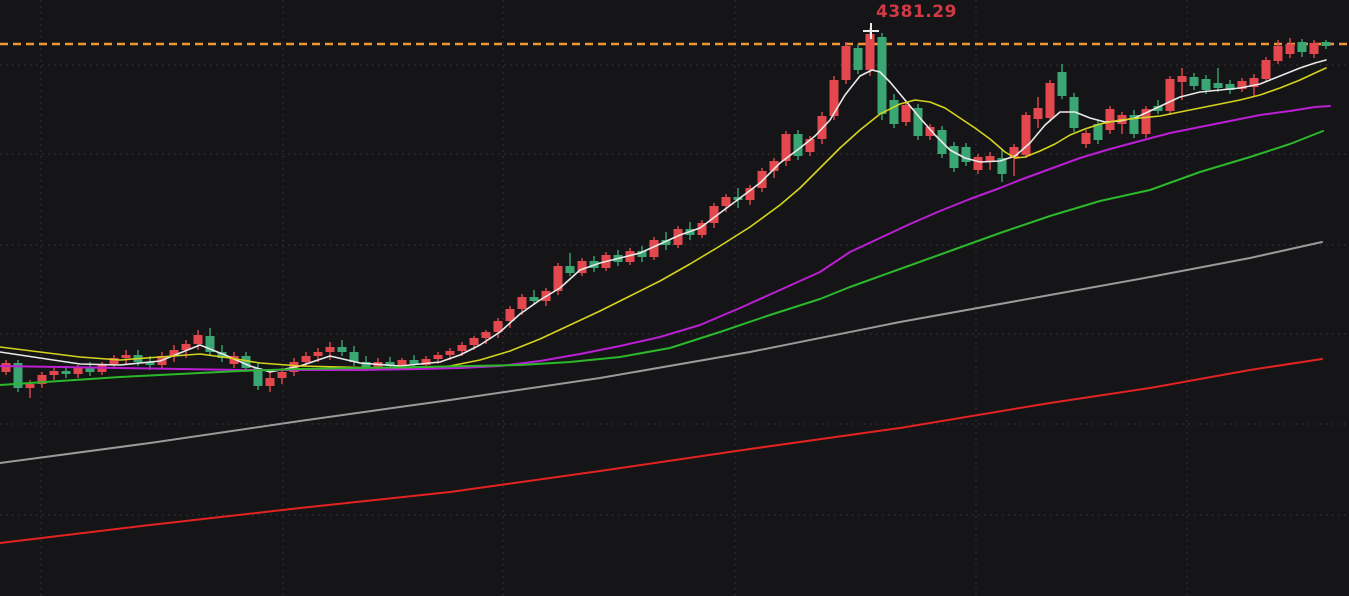 This screenshot has height=596, width=1349. I want to click on high-price-label: 4381.29, so click(916, 12).